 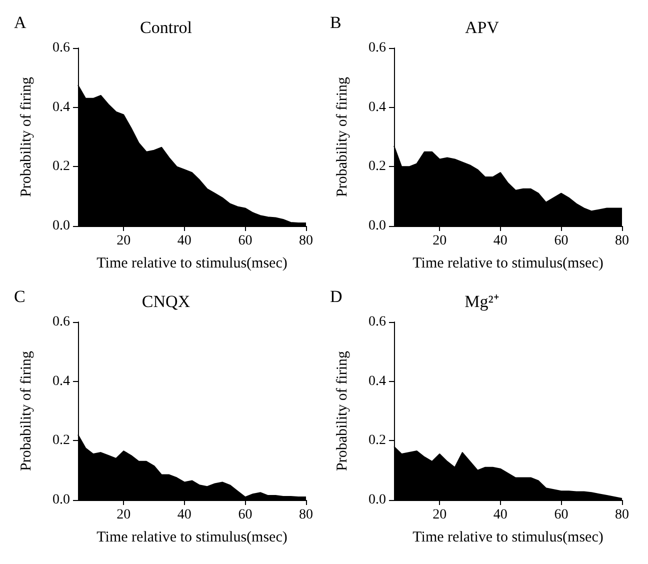 What do you see at coordinates (20, 22) in the screenshot?
I see `text: A` at bounding box center [20, 22].